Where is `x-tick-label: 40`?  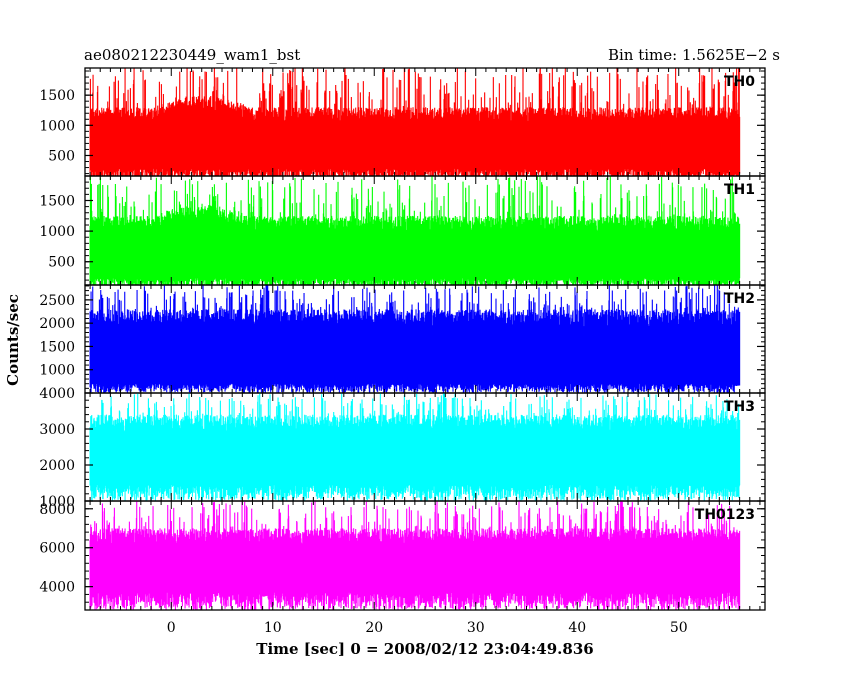
x-tick-label: 40 is located at coordinates (577, 628).